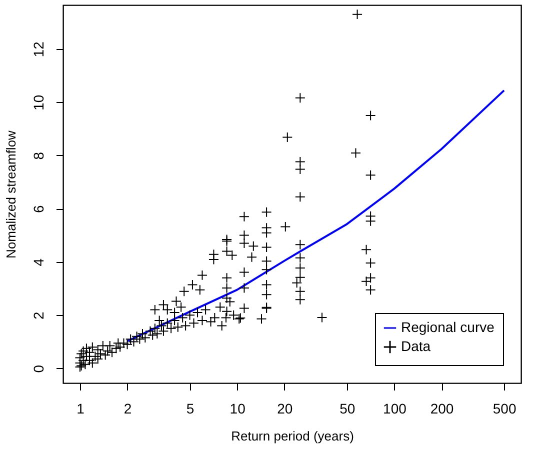  I want to click on y-axis-title: Nomalized streamflow, so click(11, 194).